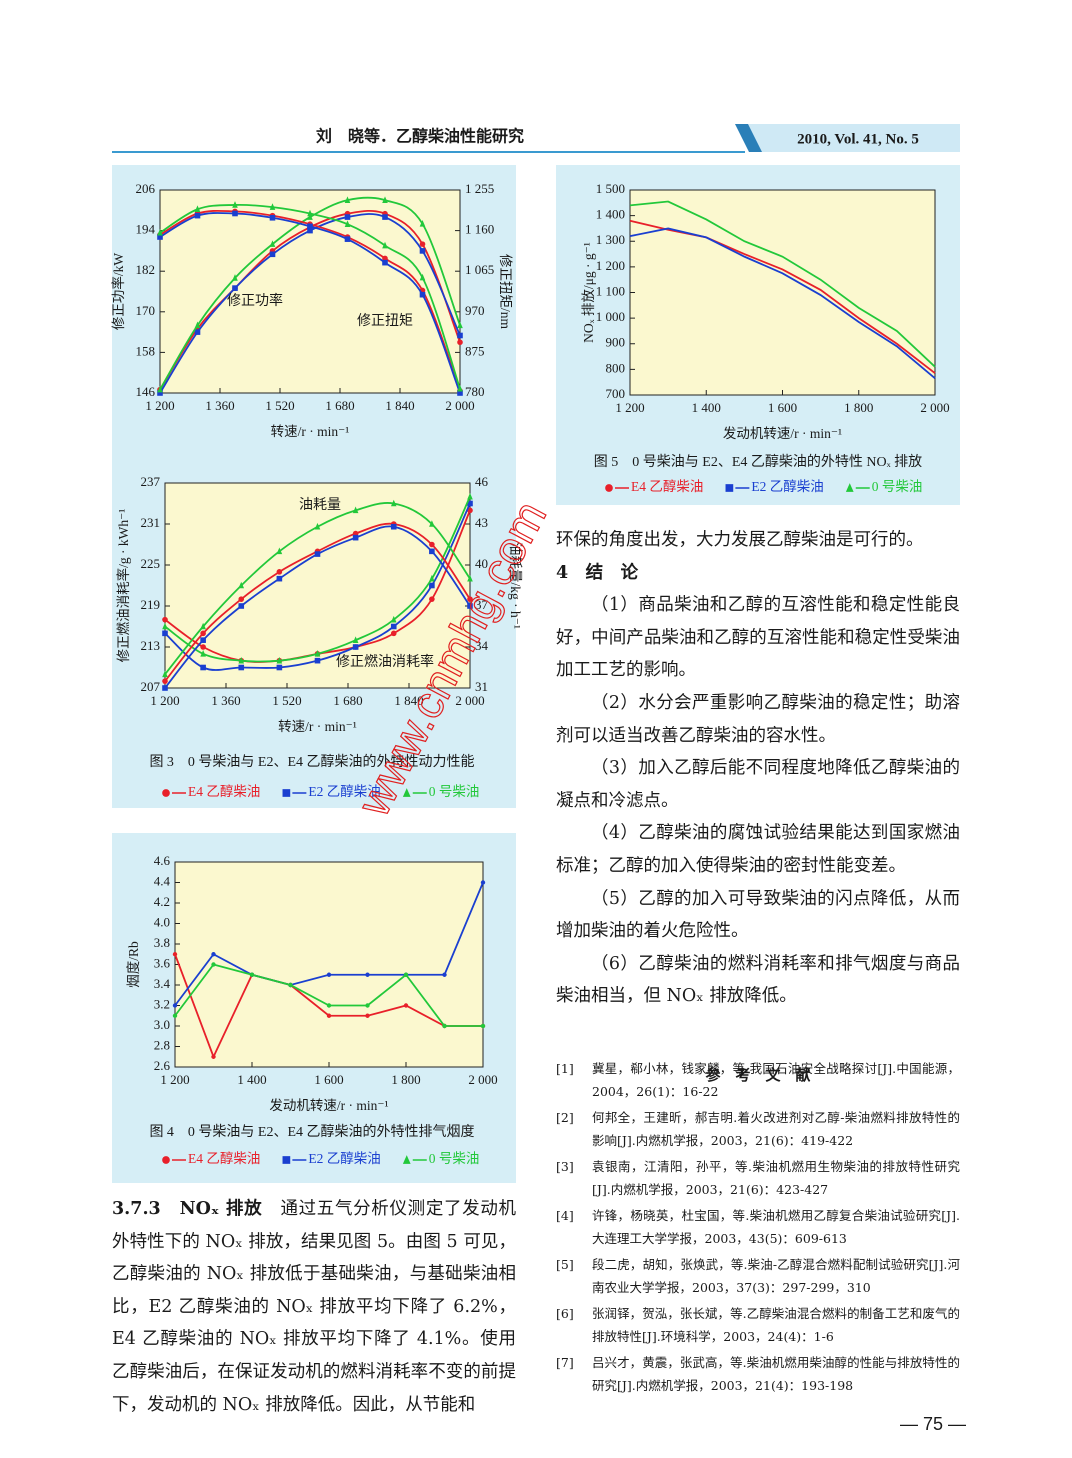 The width and height of the screenshot is (1072, 1458). What do you see at coordinates (255, 300) in the screenshot?
I see `annotation: 修正功率` at bounding box center [255, 300].